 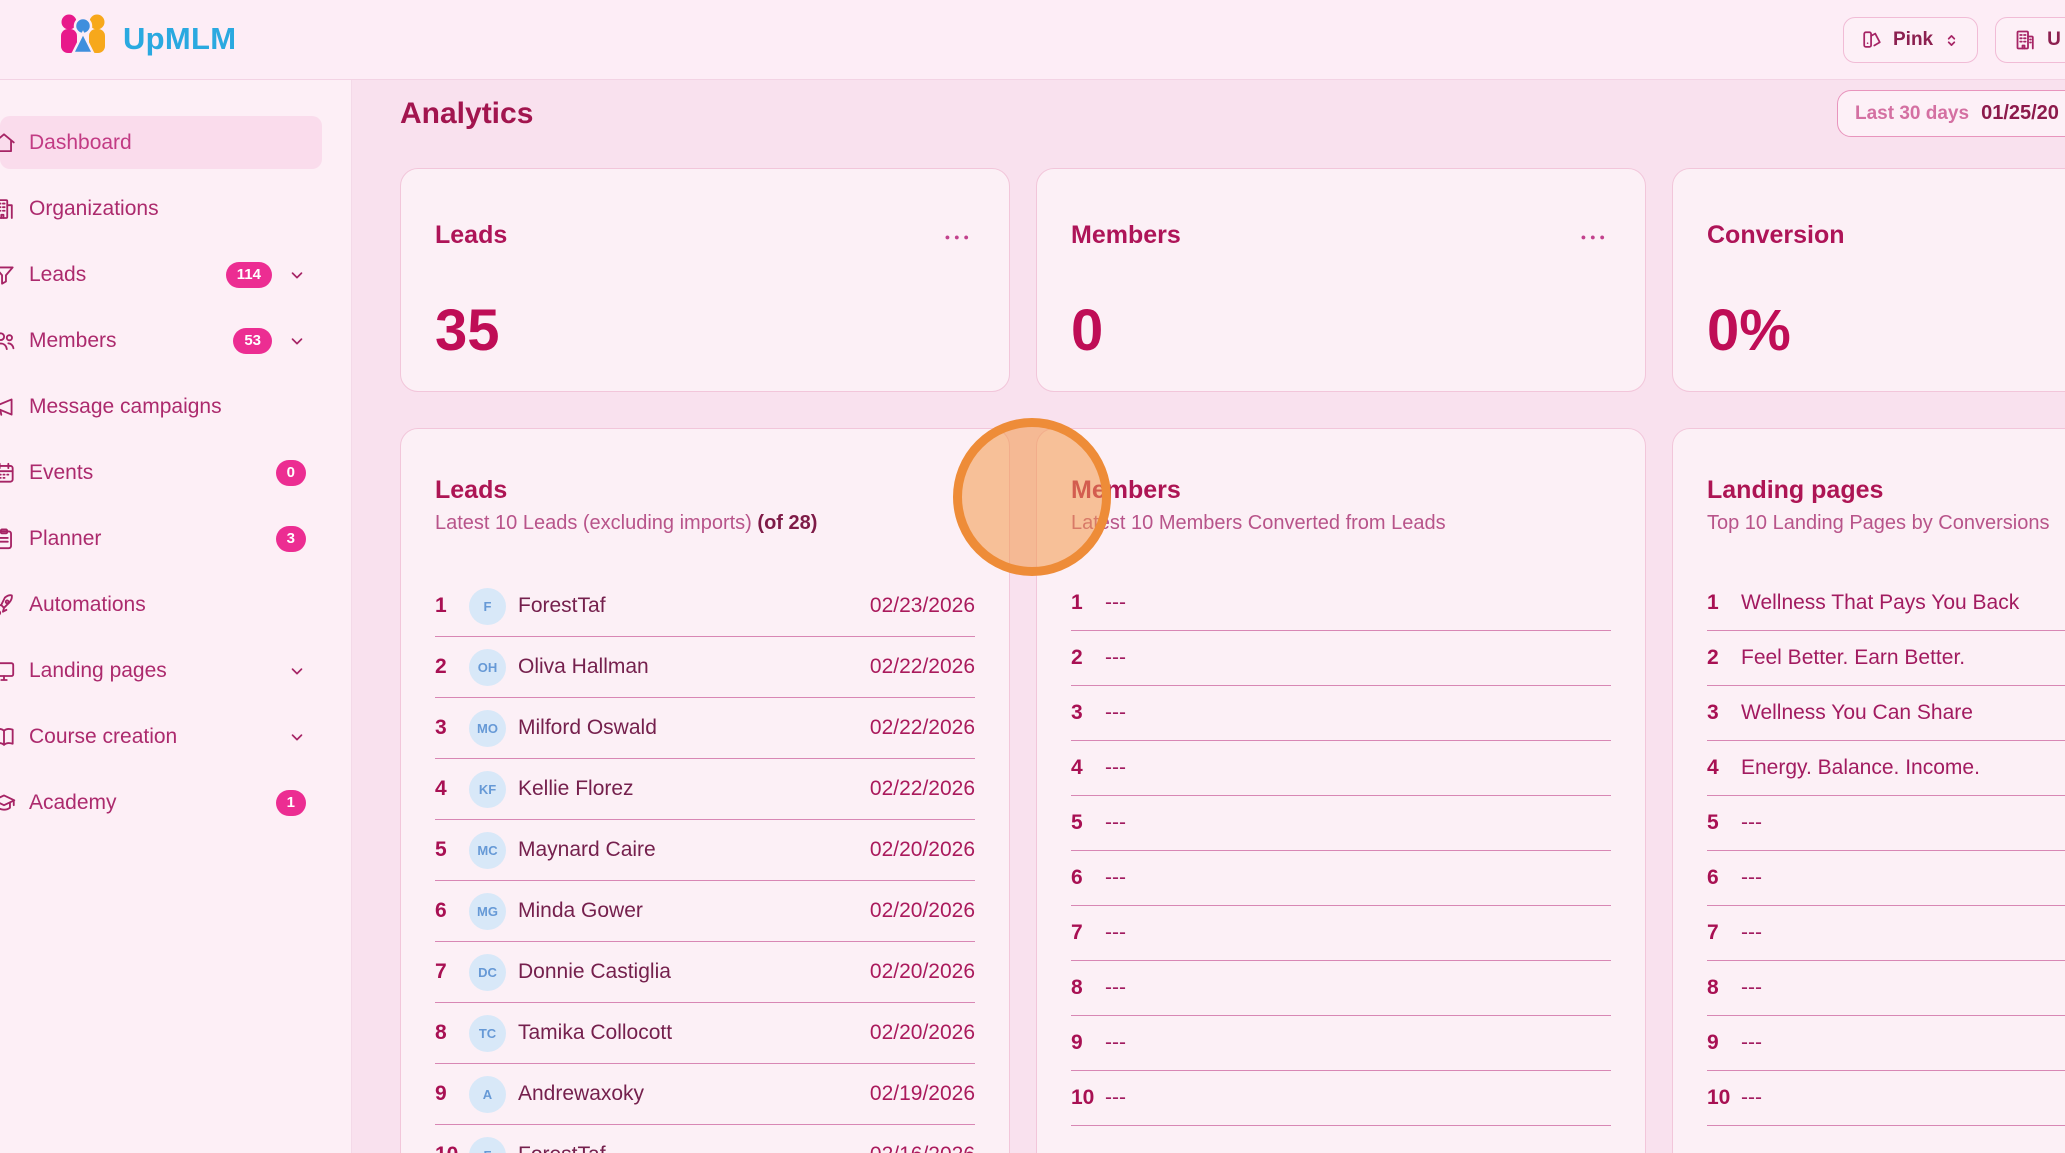 What do you see at coordinates (1886, 1098) in the screenshot?
I see `landing-page-row: 10 ---` at bounding box center [1886, 1098].